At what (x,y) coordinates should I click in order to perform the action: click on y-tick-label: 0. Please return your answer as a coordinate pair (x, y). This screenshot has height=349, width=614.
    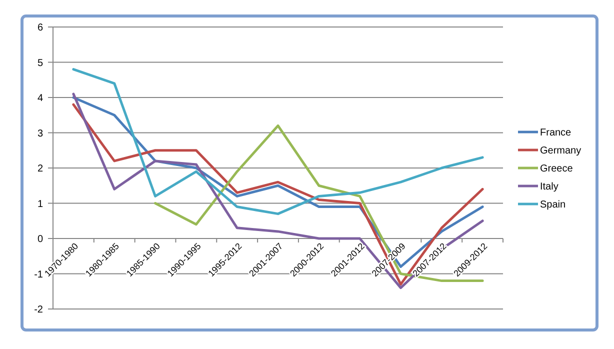
    Looking at the image, I should click on (40, 239).